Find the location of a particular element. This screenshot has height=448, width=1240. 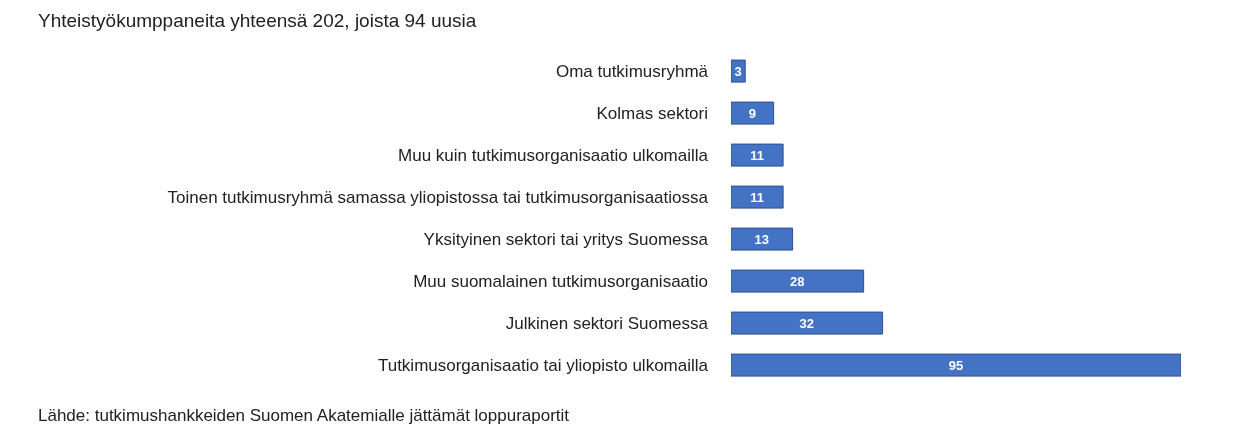

data-label: 95 is located at coordinates (956, 365).